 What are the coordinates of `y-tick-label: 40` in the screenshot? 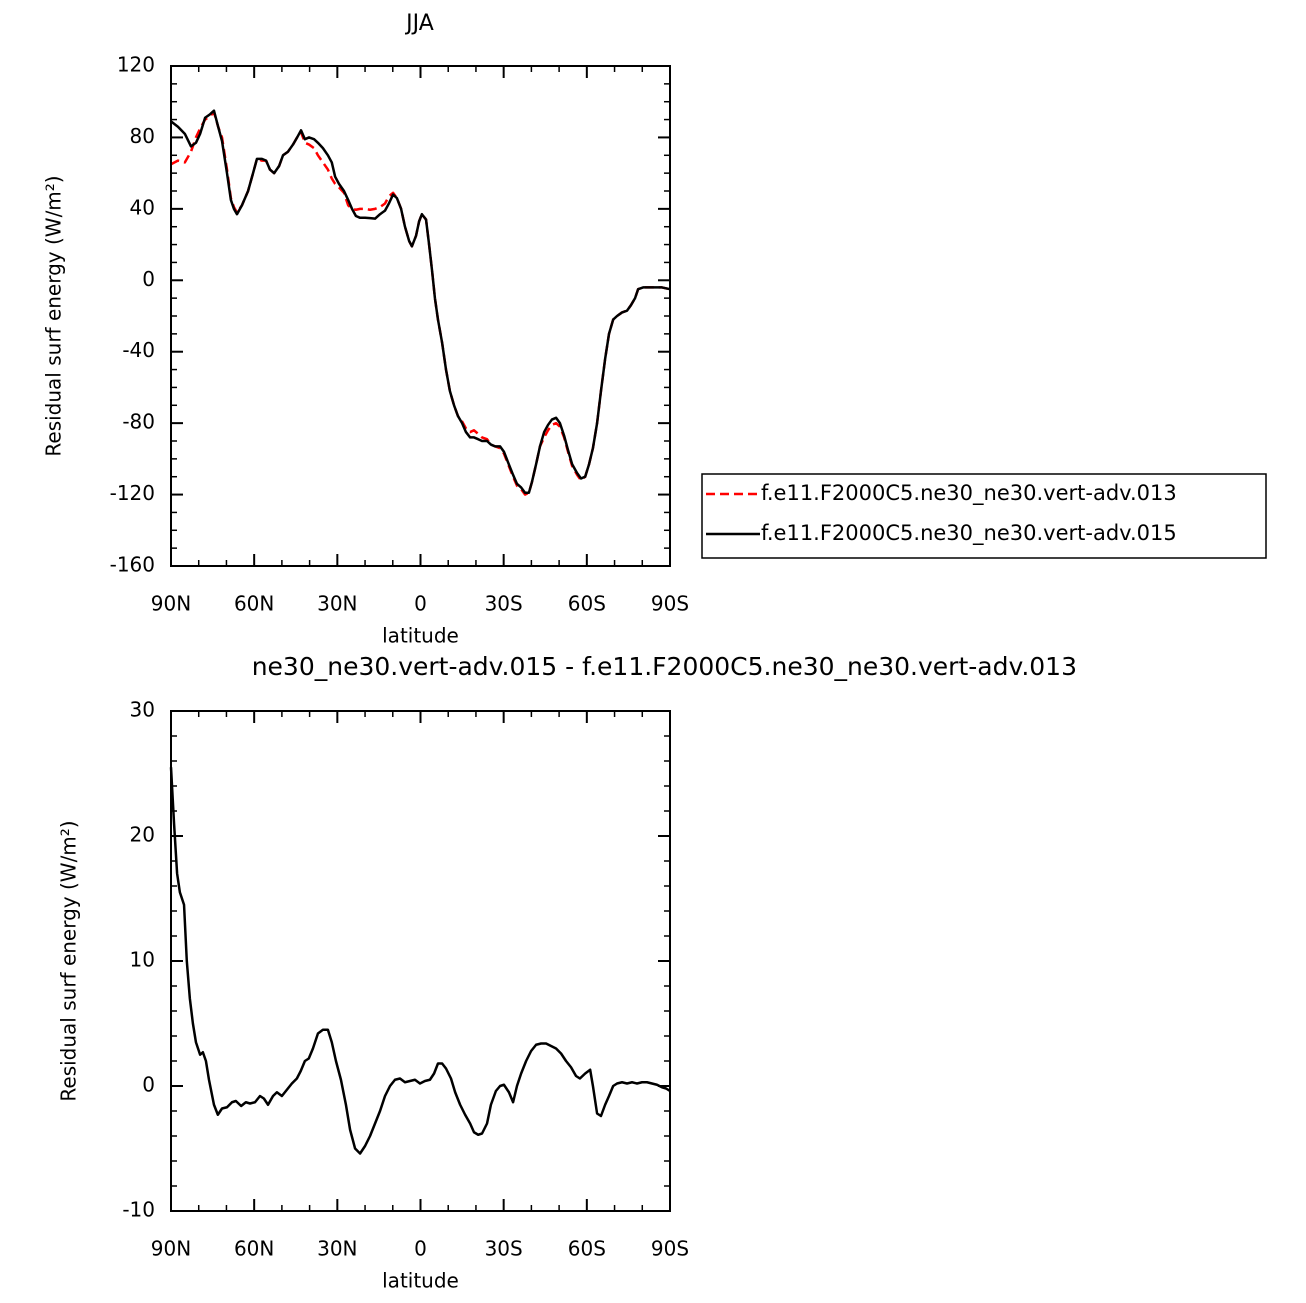 It's located at (142, 207).